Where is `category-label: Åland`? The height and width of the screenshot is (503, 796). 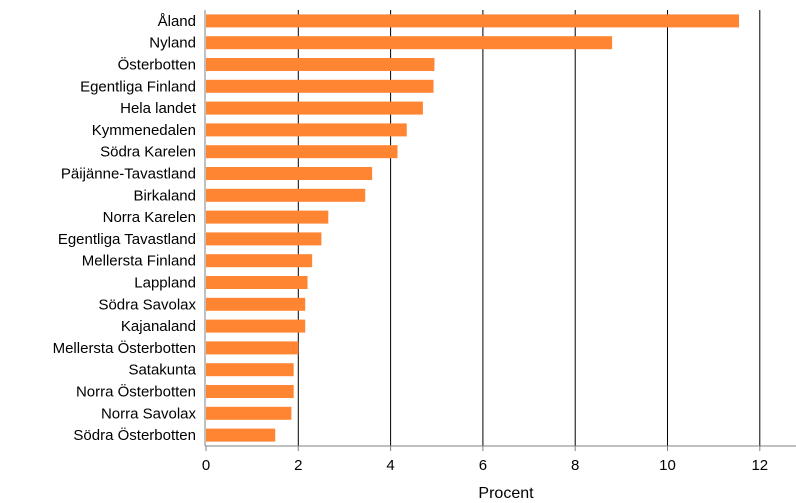
category-label: Åland is located at coordinates (177, 21).